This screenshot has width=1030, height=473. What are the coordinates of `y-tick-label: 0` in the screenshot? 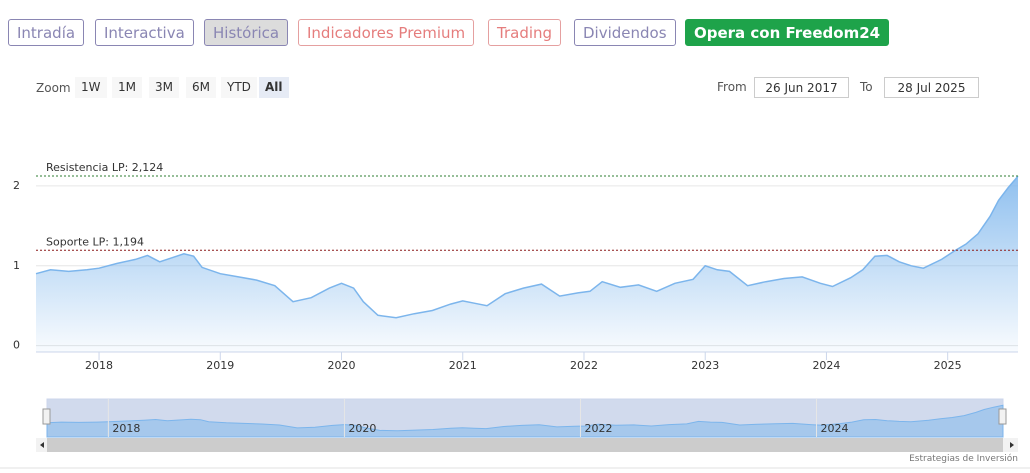 It's located at (16, 345).